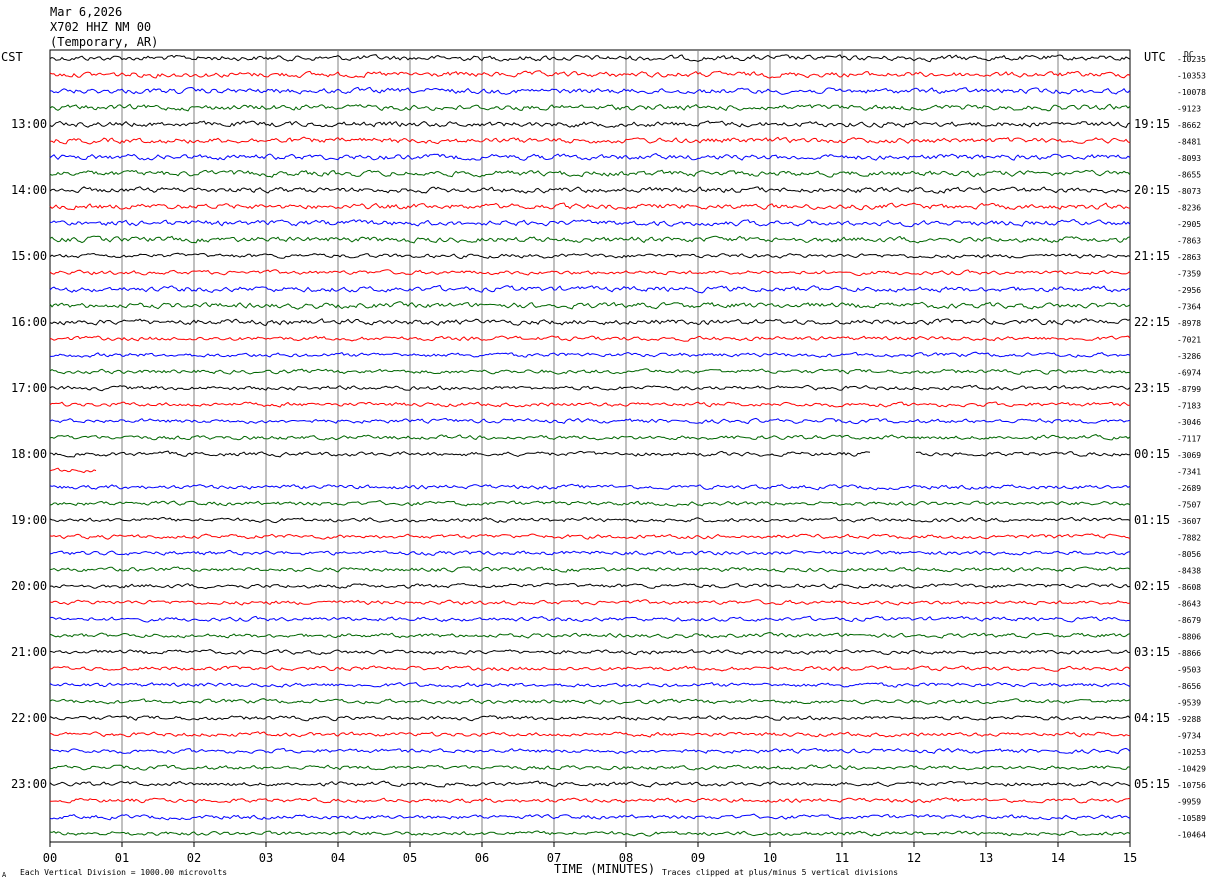 The image size is (1210, 886). Describe the element at coordinates (1152, 586) in the screenshot. I see `utc-hour-label: 02:15` at that location.